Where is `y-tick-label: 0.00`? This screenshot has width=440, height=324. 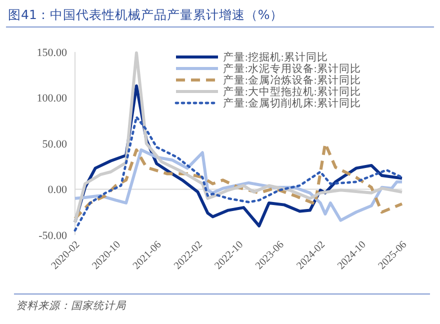 y-tick-label: 0.00 is located at coordinates (58, 190).